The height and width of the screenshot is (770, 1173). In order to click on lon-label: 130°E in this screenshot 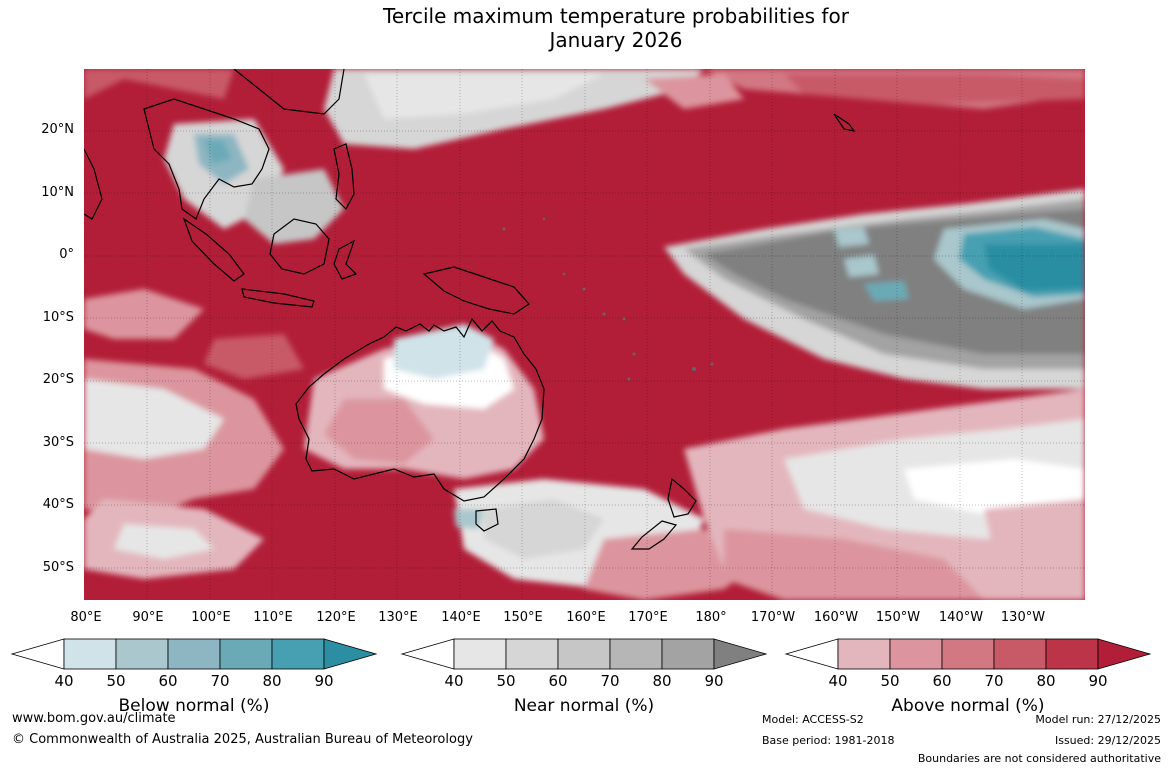, I will do `click(398, 617)`.